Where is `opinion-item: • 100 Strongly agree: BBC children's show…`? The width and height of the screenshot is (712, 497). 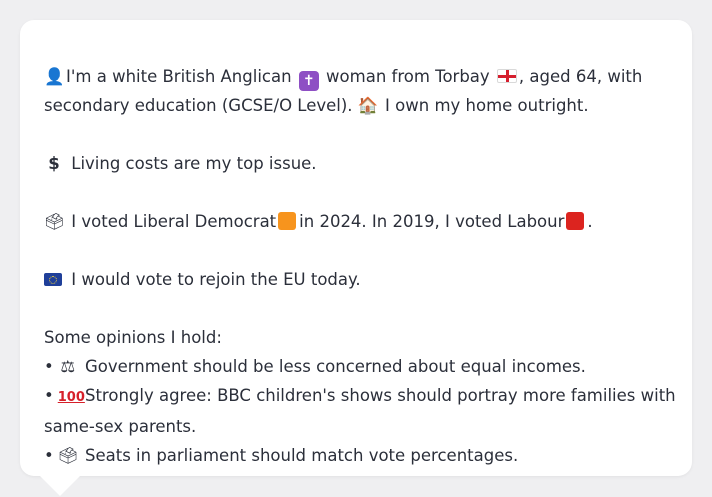 opinion-item: • 100 Strongly agree: BBC children's show… is located at coordinates (360, 396).